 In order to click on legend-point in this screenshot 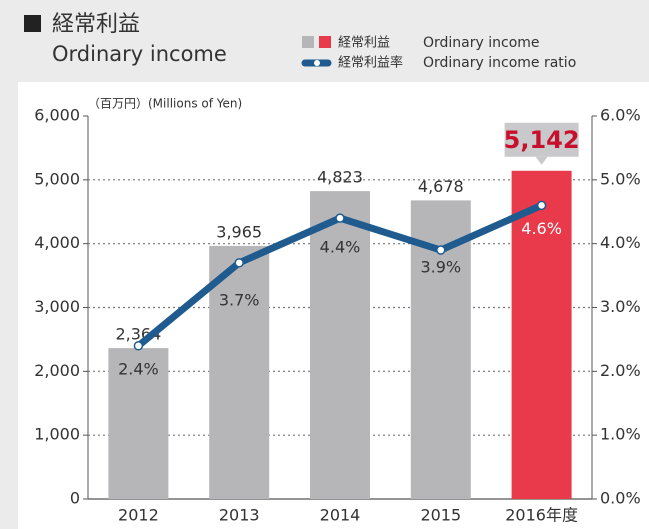, I will do `click(317, 63)`.